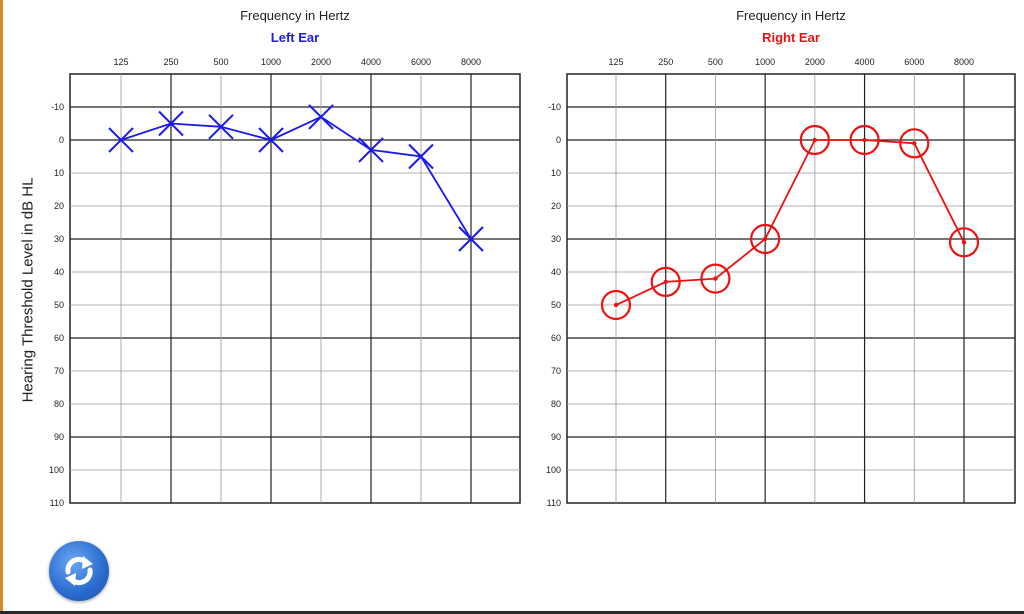 The image size is (1024, 614). I want to click on refresh-icon, so click(79, 571).